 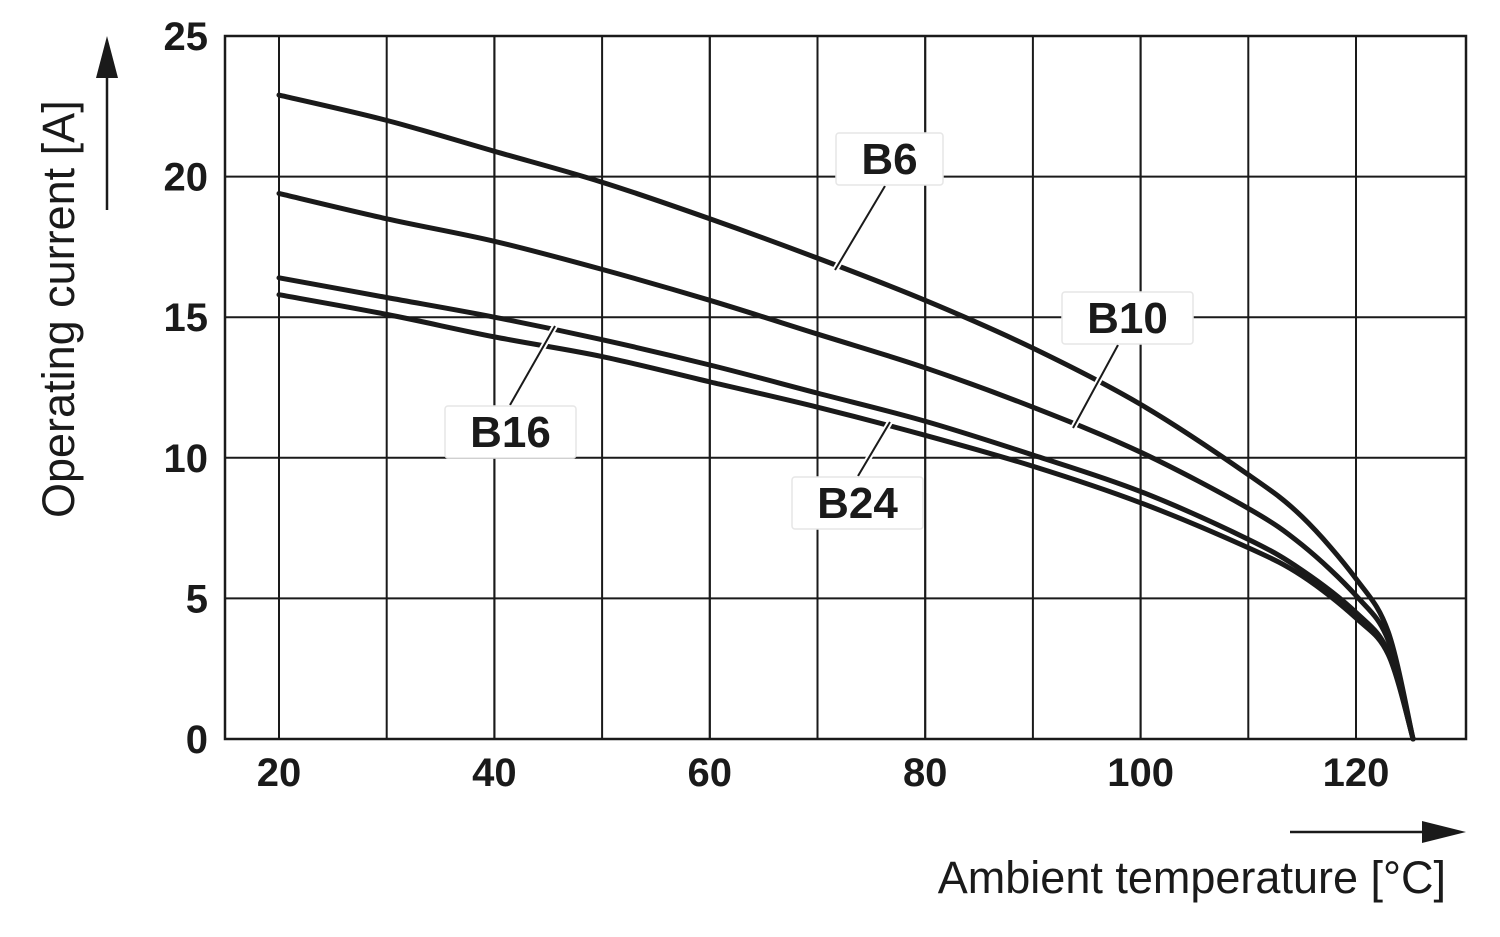 What do you see at coordinates (186, 388) in the screenshot?
I see `y-tick-labels: 0 5 10 15 20 25` at bounding box center [186, 388].